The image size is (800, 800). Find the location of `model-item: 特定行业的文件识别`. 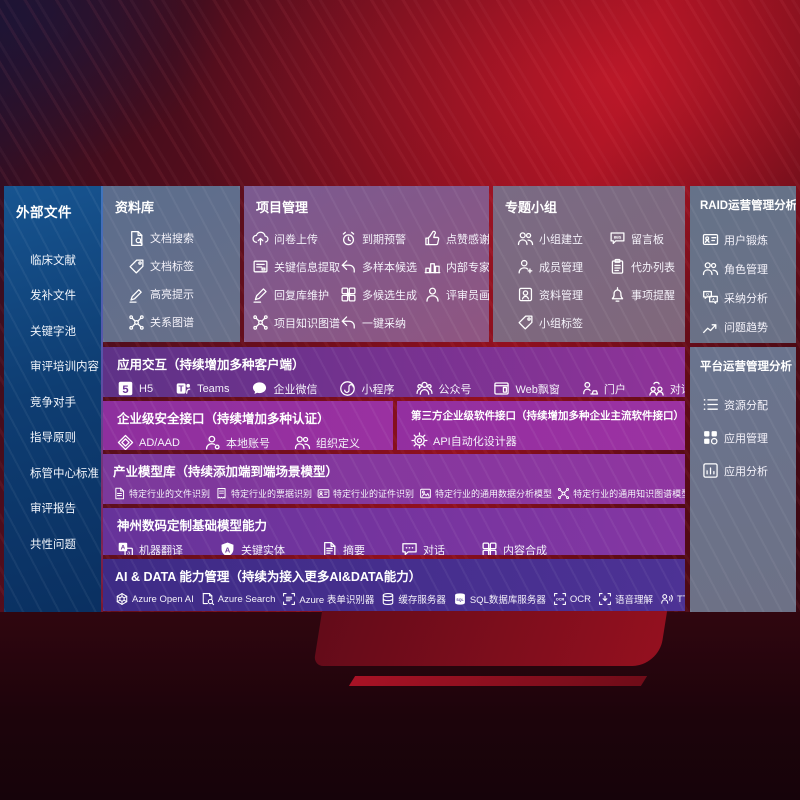

model-item: 特定行业的文件识别 is located at coordinates (161, 493).